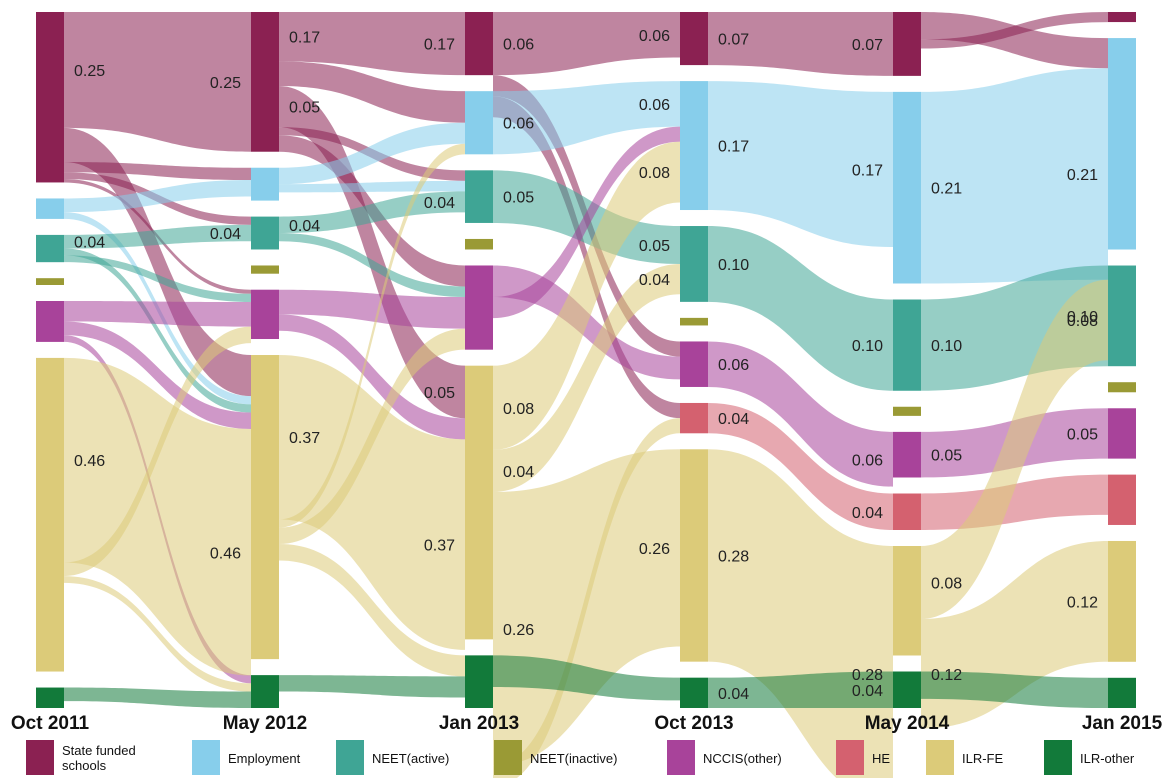  I want to click on flow-0-ilrfe-to-nccis, so click(157, 451).